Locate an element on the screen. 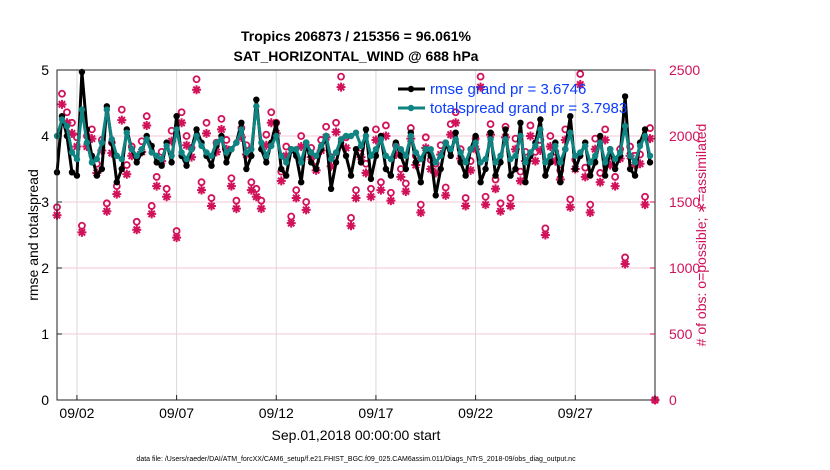  legend-totalspread-marker is located at coordinates (411, 108).